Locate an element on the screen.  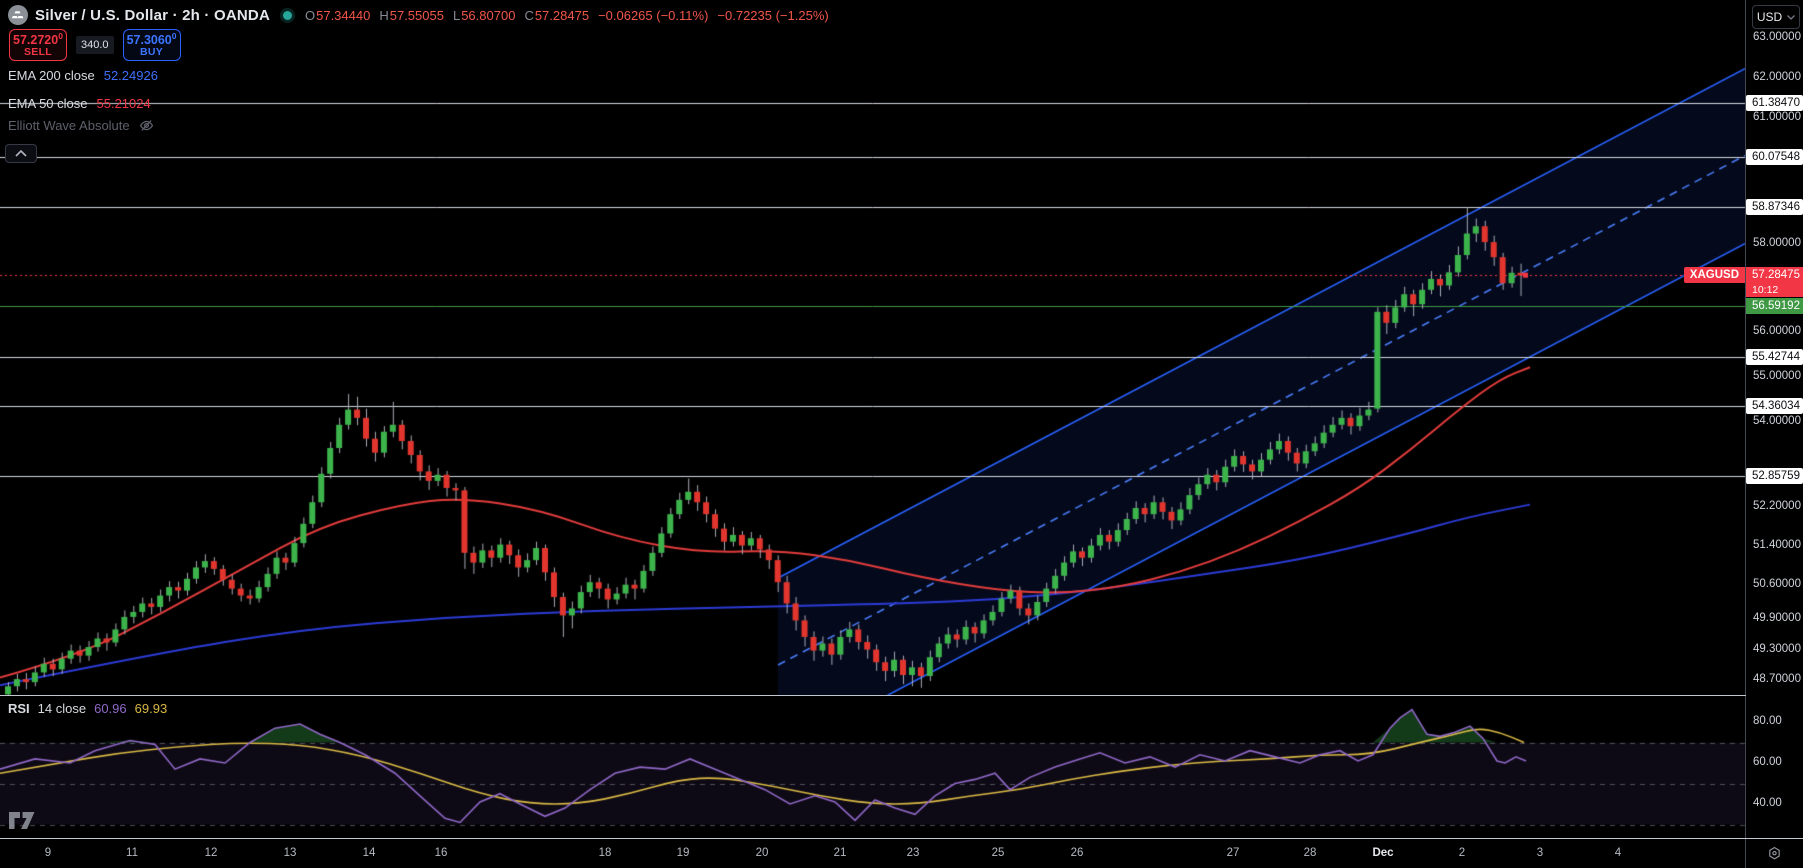
time-tick: 26 is located at coordinates (1077, 853).